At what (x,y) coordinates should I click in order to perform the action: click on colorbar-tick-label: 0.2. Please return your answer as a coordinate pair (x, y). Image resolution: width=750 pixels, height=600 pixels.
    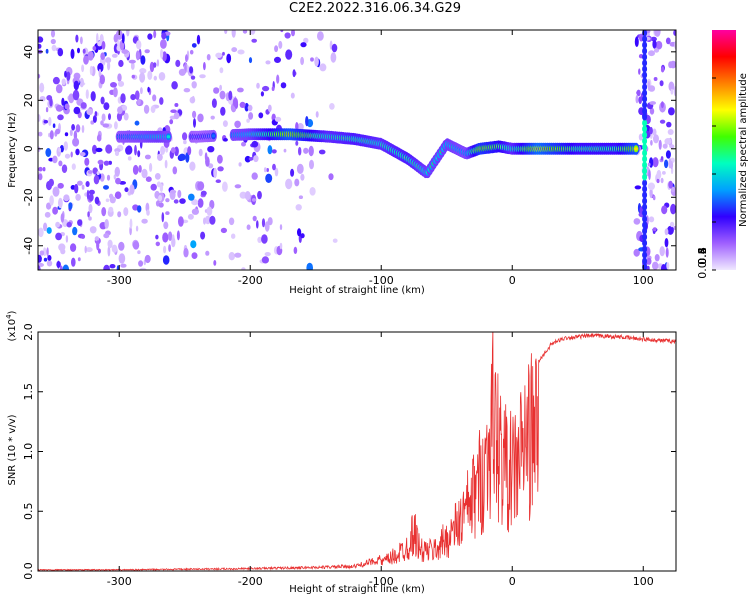
    Looking at the image, I should click on (702, 256).